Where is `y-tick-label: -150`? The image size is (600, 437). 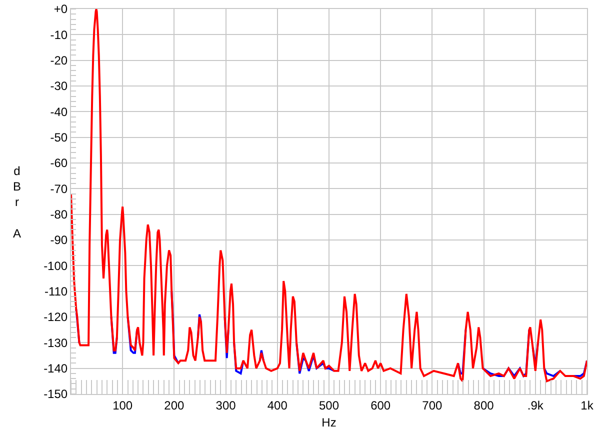
y-tick-label: -150 is located at coordinates (56, 394).